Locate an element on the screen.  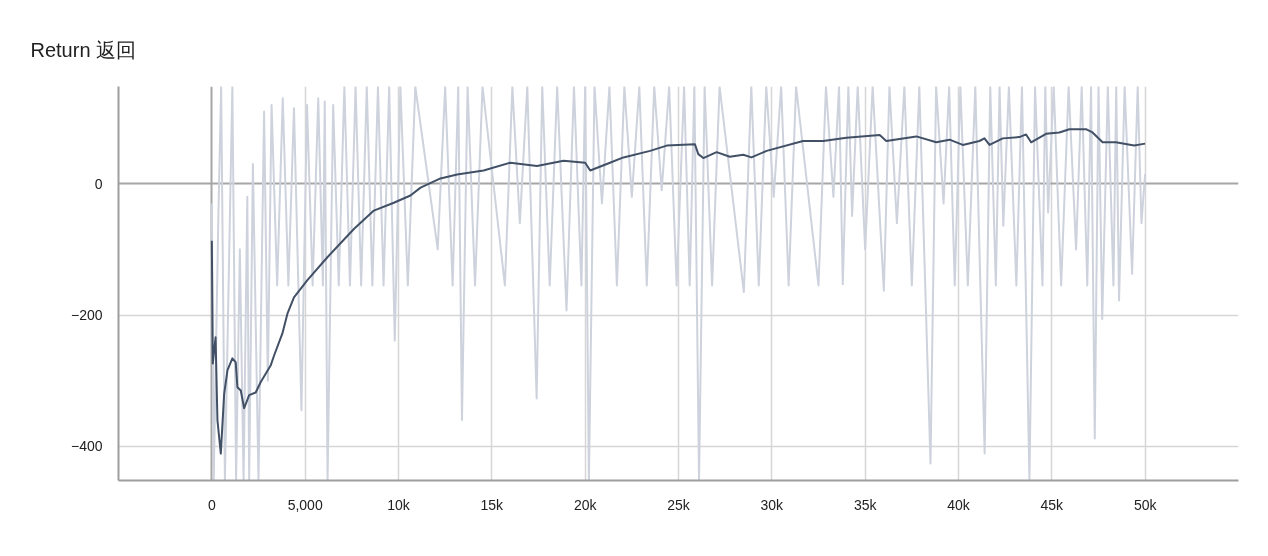
y-tick-label: −400 is located at coordinates (86, 446).